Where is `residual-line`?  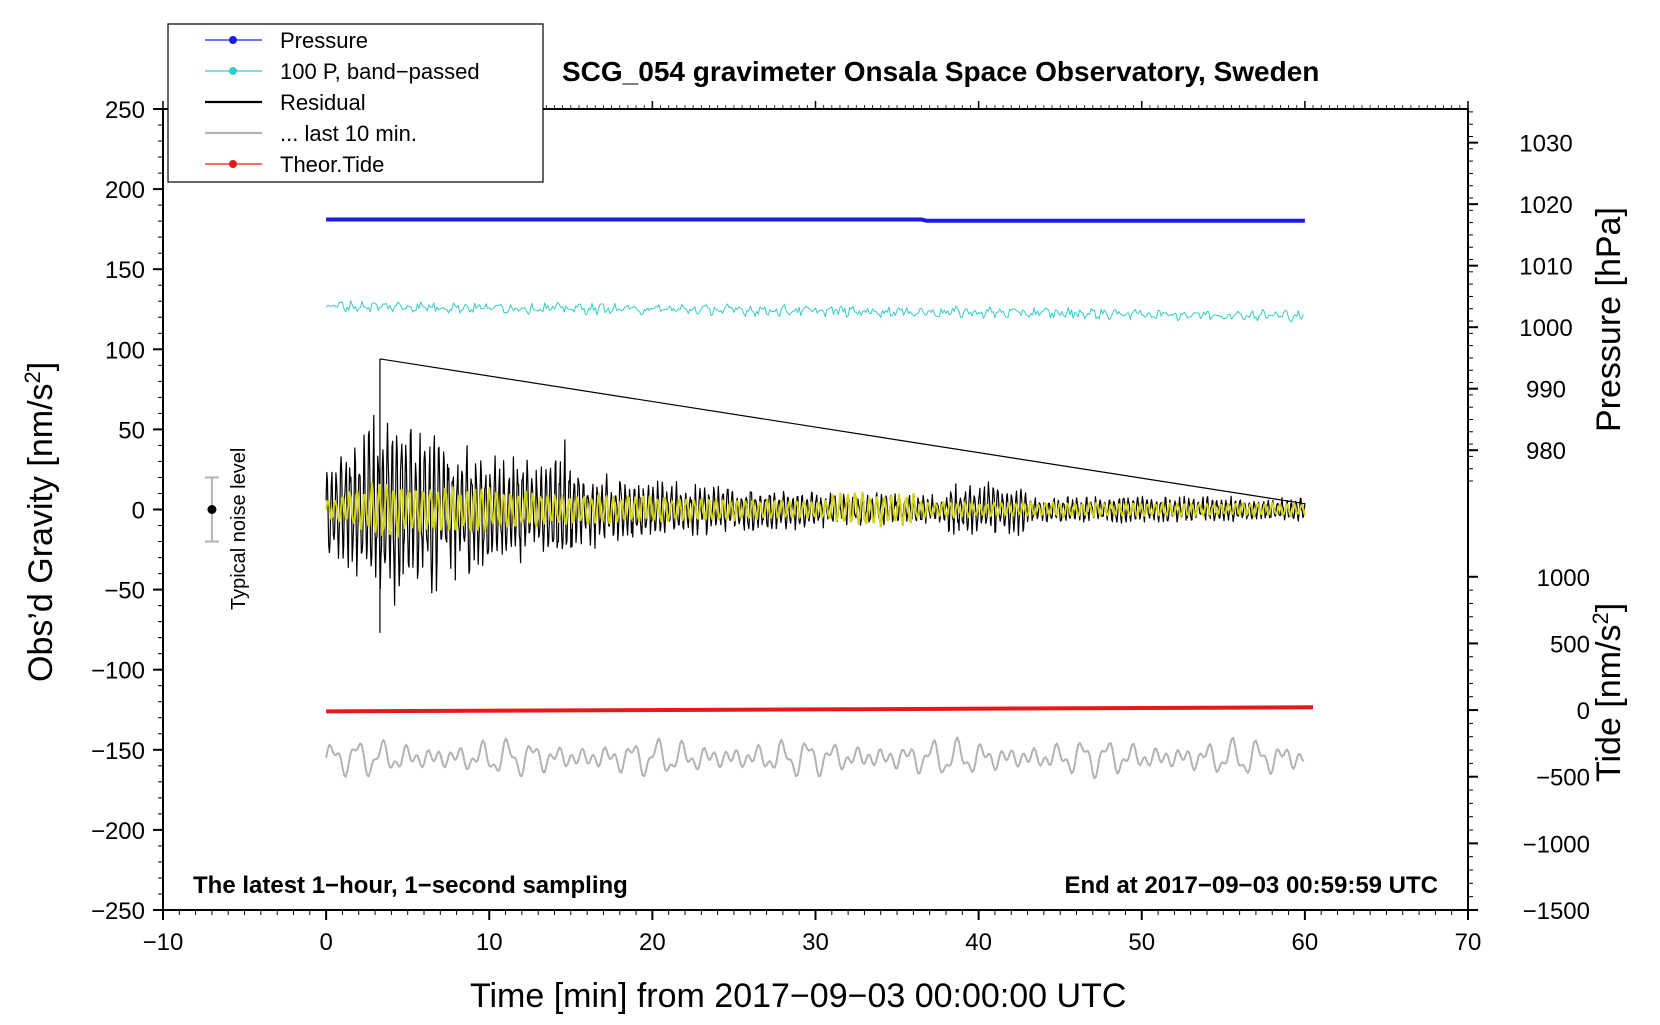
residual-line is located at coordinates (815, 482).